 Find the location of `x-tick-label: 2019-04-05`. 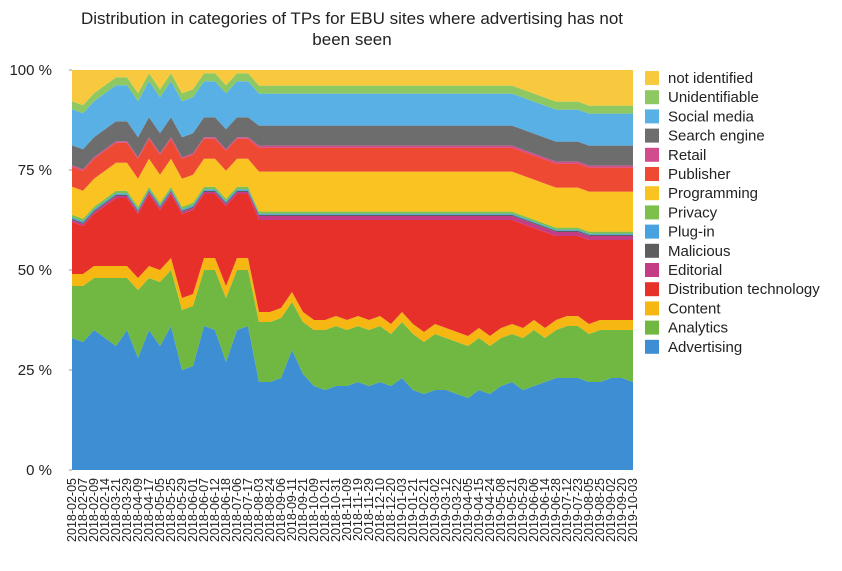

x-tick-label: 2019-04-05 is located at coordinates (468, 510).